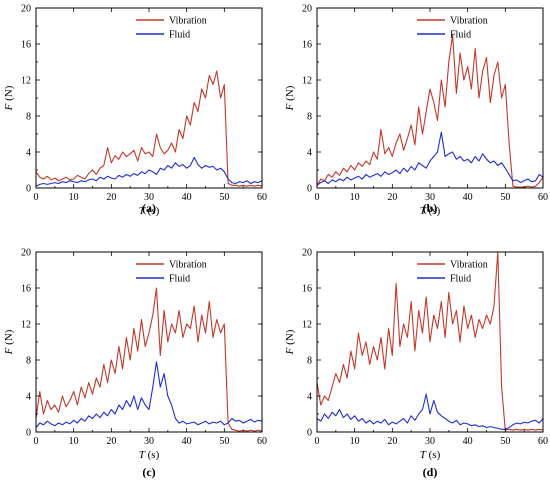  What do you see at coordinates (148, 472) in the screenshot?
I see `panel-label: (c)` at bounding box center [148, 472].